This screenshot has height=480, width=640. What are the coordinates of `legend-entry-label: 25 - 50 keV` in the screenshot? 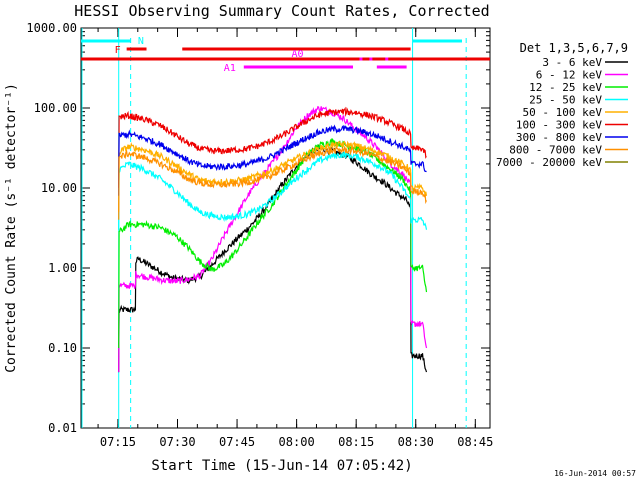 It's located at (565, 100).